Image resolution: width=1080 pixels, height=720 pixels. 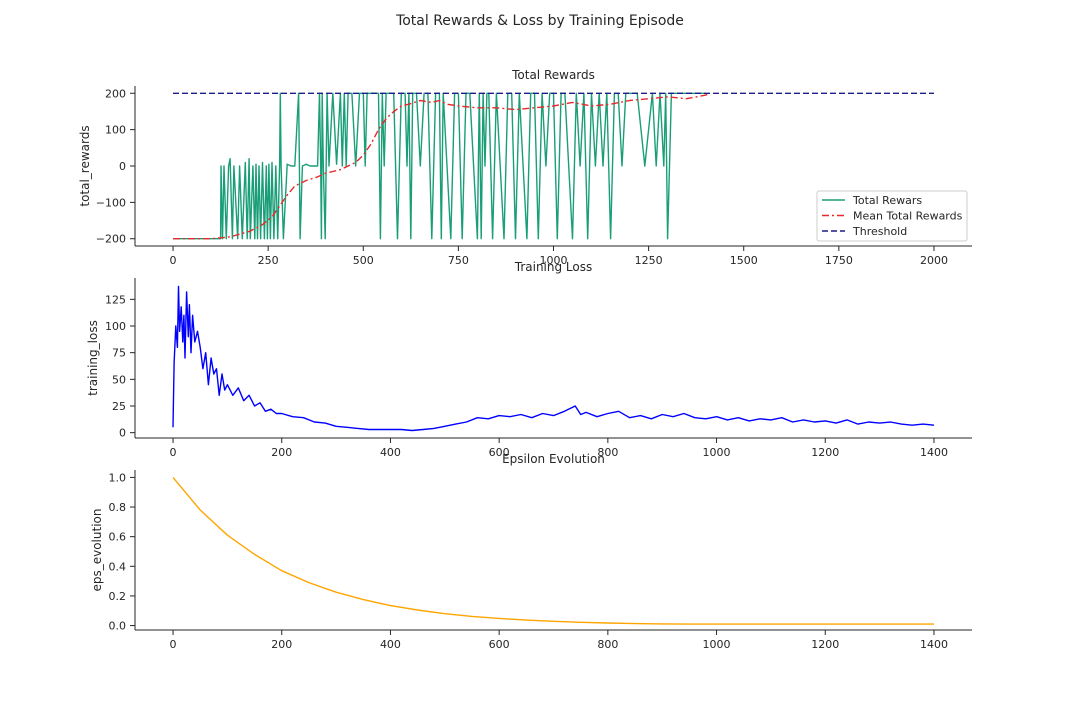 I want to click on y-tick-label: 125, so click(x=115, y=299).